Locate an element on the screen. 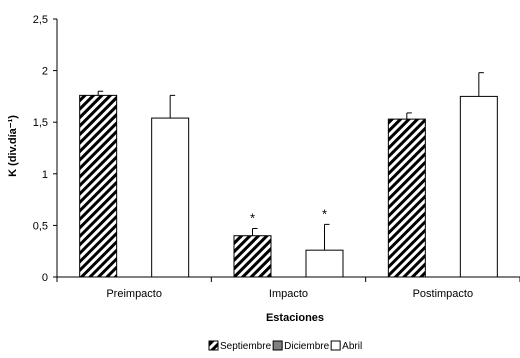 The image size is (520, 358). legend-swatch-diciembre is located at coordinates (277, 345).